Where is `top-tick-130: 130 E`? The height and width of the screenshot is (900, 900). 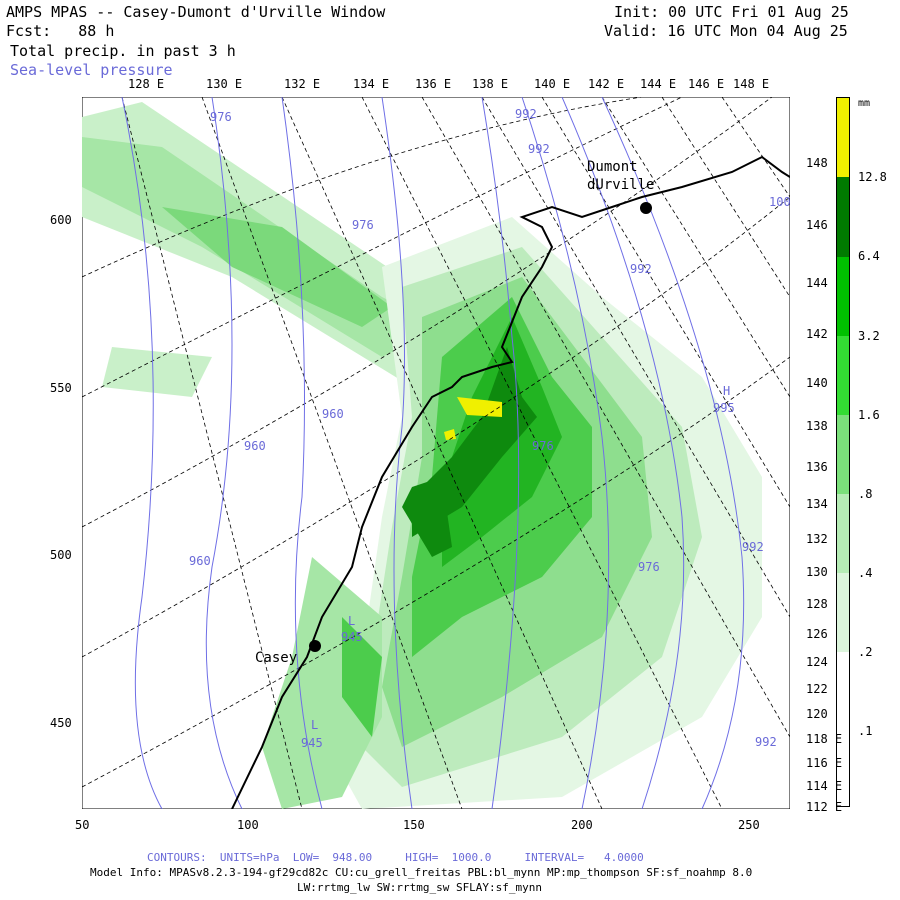 top-tick-130: 130 E is located at coordinates (224, 84).